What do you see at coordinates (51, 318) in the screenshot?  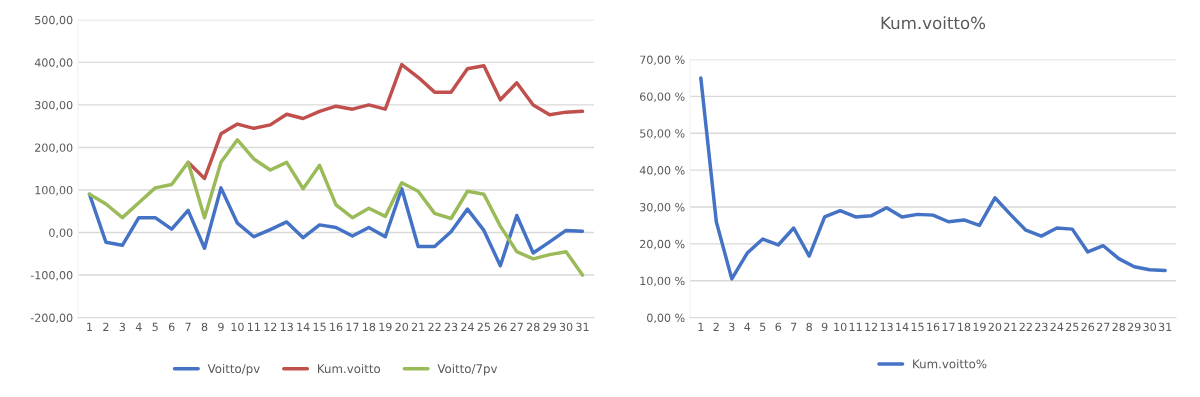 I see `y-tick-label: -200,00` at bounding box center [51, 318].